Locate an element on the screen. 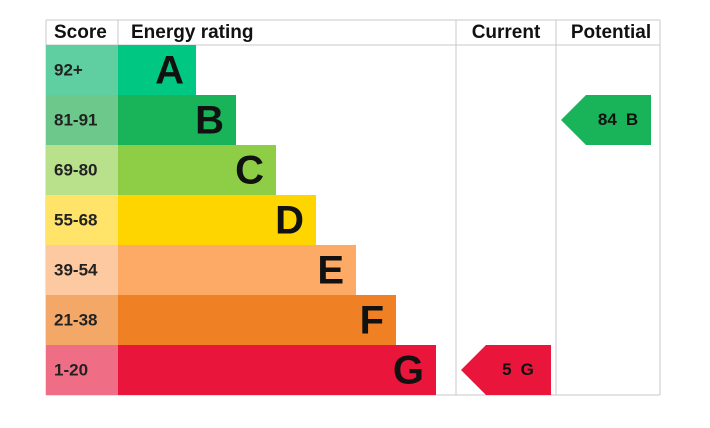  score-label: 21-38 is located at coordinates (75, 319).